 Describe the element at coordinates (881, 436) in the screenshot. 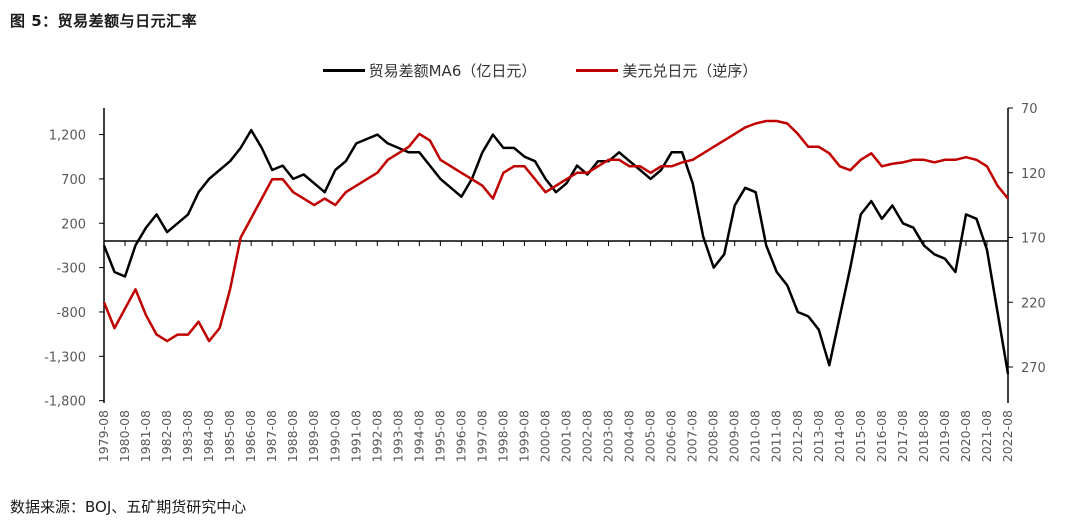

I see `x-tick-label: 2016-08` at that location.